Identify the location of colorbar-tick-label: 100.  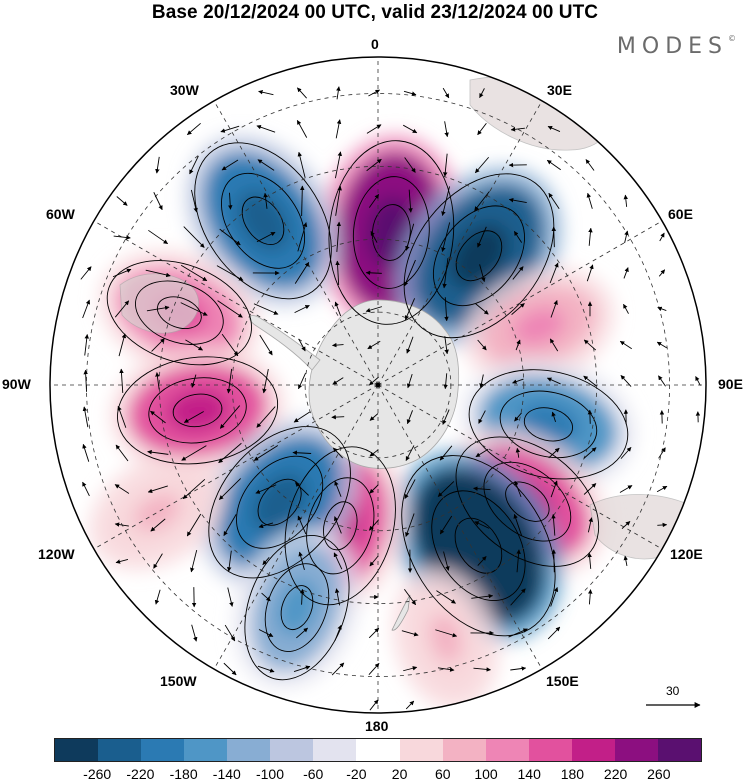
(486, 774).